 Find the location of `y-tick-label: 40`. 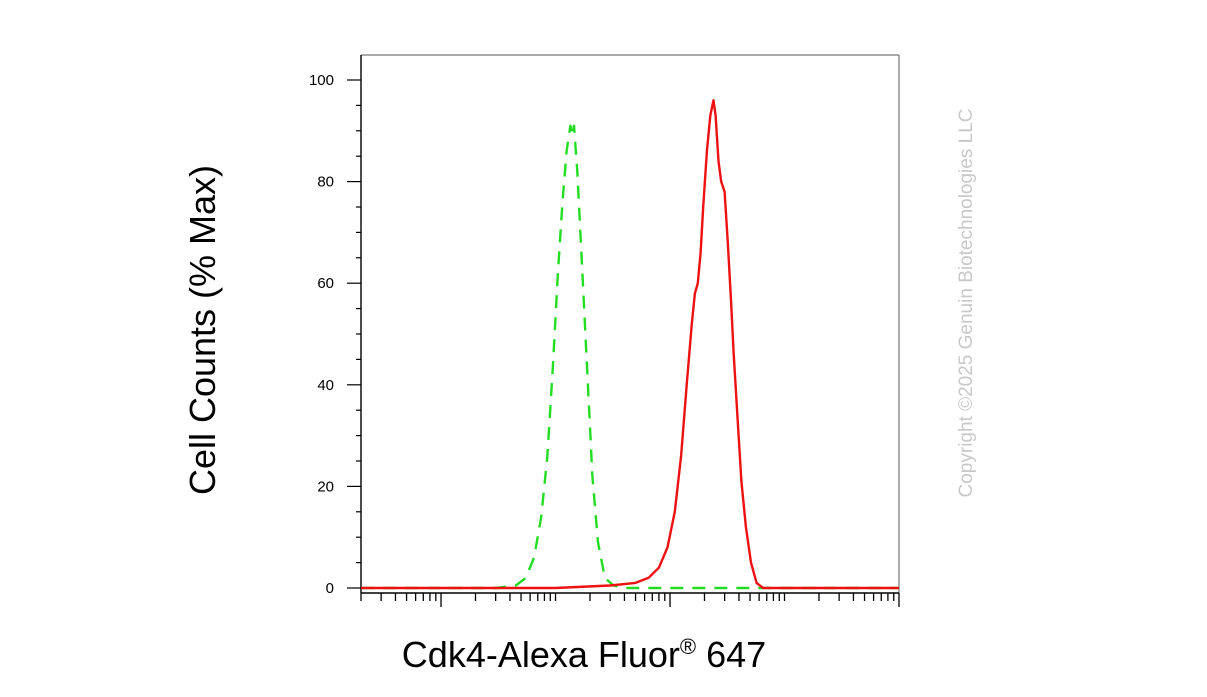

y-tick-label: 40 is located at coordinates (325, 385).